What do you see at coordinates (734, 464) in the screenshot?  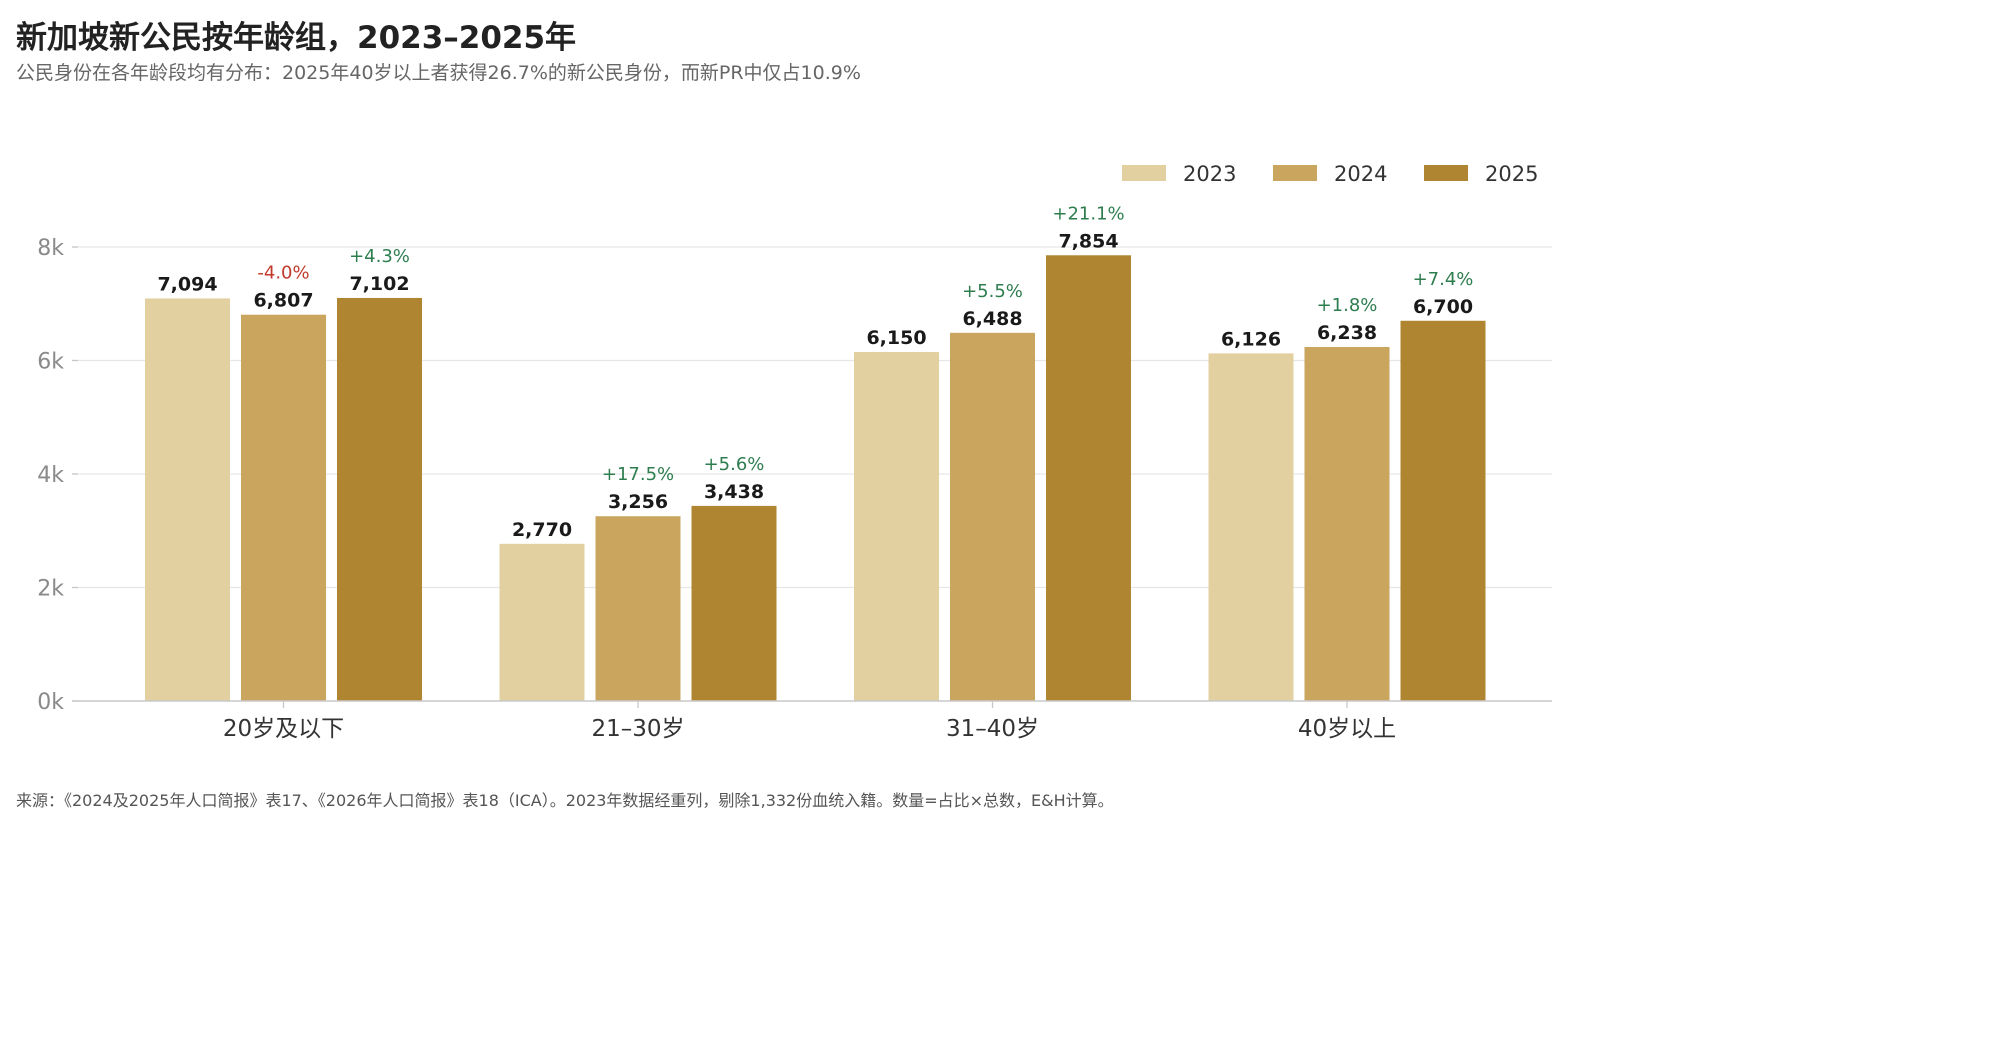 I see `change-label: +5.6%` at bounding box center [734, 464].